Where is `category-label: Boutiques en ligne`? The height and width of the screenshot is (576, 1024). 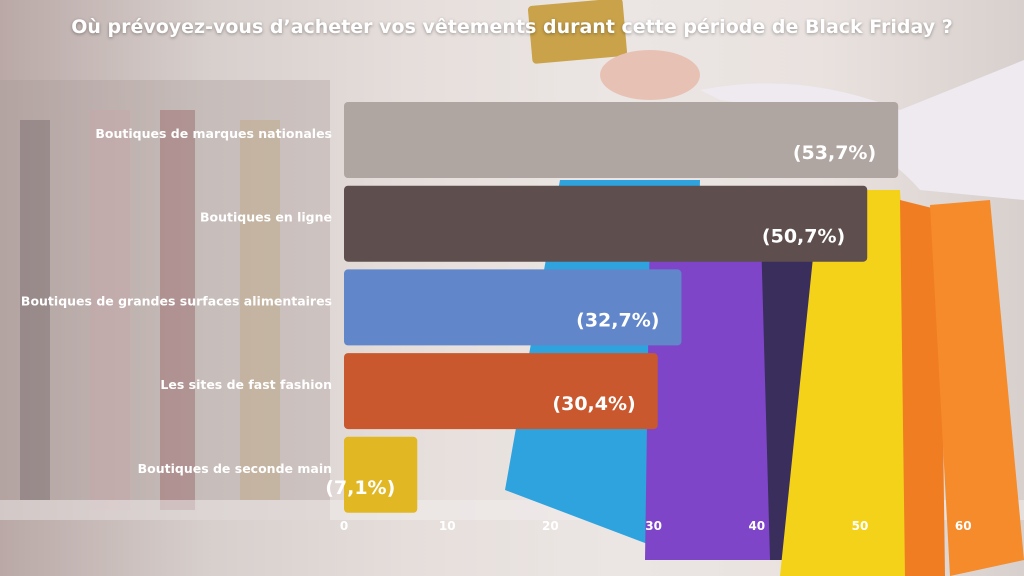 category-label: Boutiques en ligne is located at coordinates (266, 217).